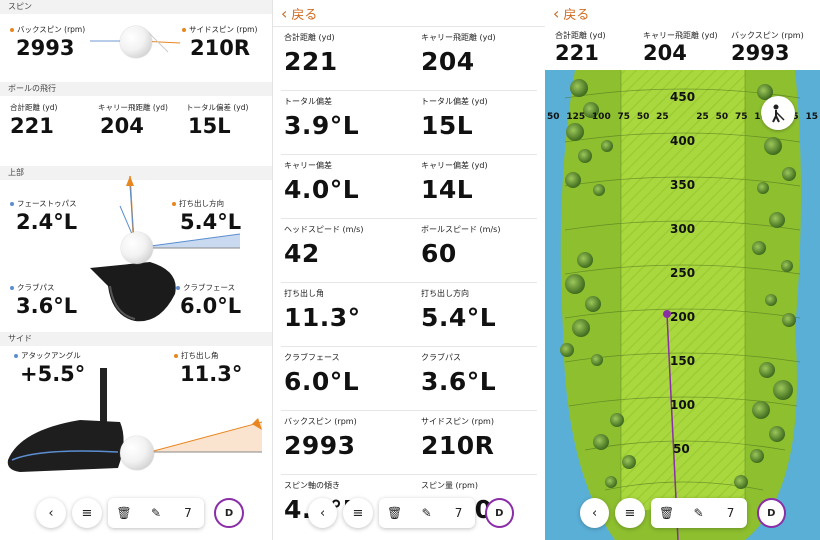 Image resolution: width=820 pixels, height=540 pixels. What do you see at coordinates (135, 420) in the screenshot?
I see `side-view-diagram` at bounding box center [135, 420].